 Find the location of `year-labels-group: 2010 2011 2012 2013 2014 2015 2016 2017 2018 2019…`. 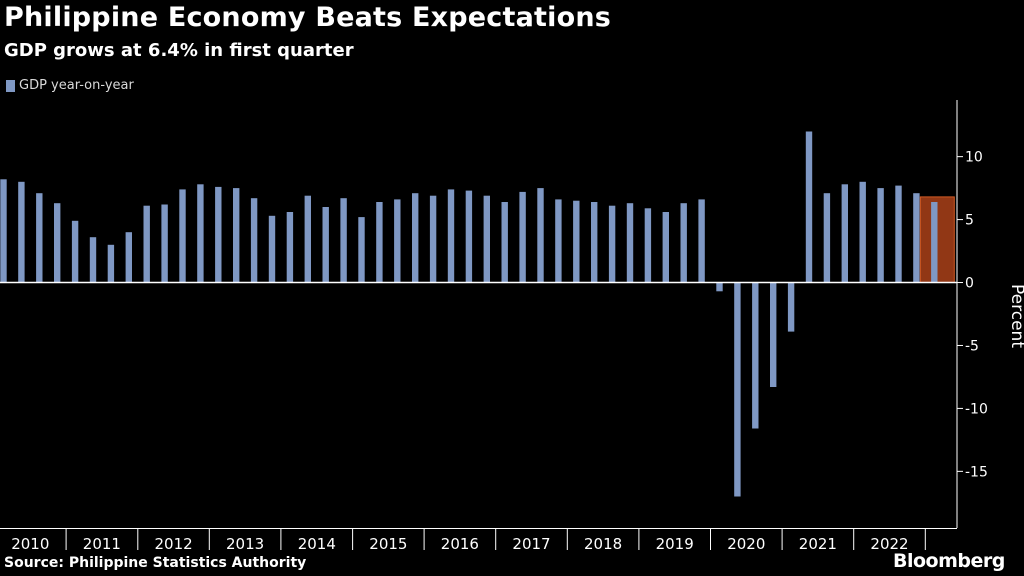

year-labels-group: 2010 2011 2012 2013 2014 2015 2016 2017 2018 2019… is located at coordinates (478, 540).